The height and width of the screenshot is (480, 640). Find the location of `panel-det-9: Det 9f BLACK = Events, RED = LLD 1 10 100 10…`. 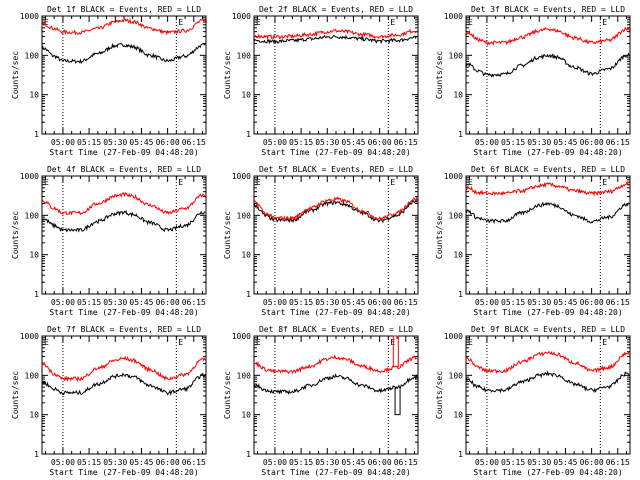

panel-det-9: Det 9f BLACK = Events, RED = LLD 1 10 100 10… is located at coordinates (533, 401).